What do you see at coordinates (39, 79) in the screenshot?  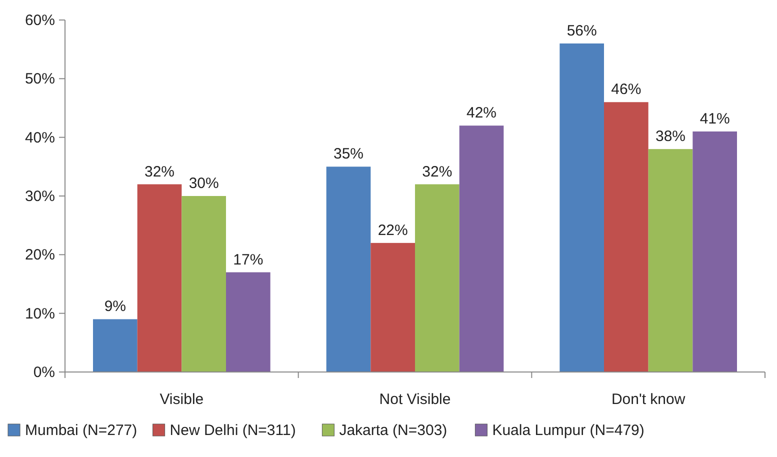 I see `y-tick-label: 50%` at bounding box center [39, 79].